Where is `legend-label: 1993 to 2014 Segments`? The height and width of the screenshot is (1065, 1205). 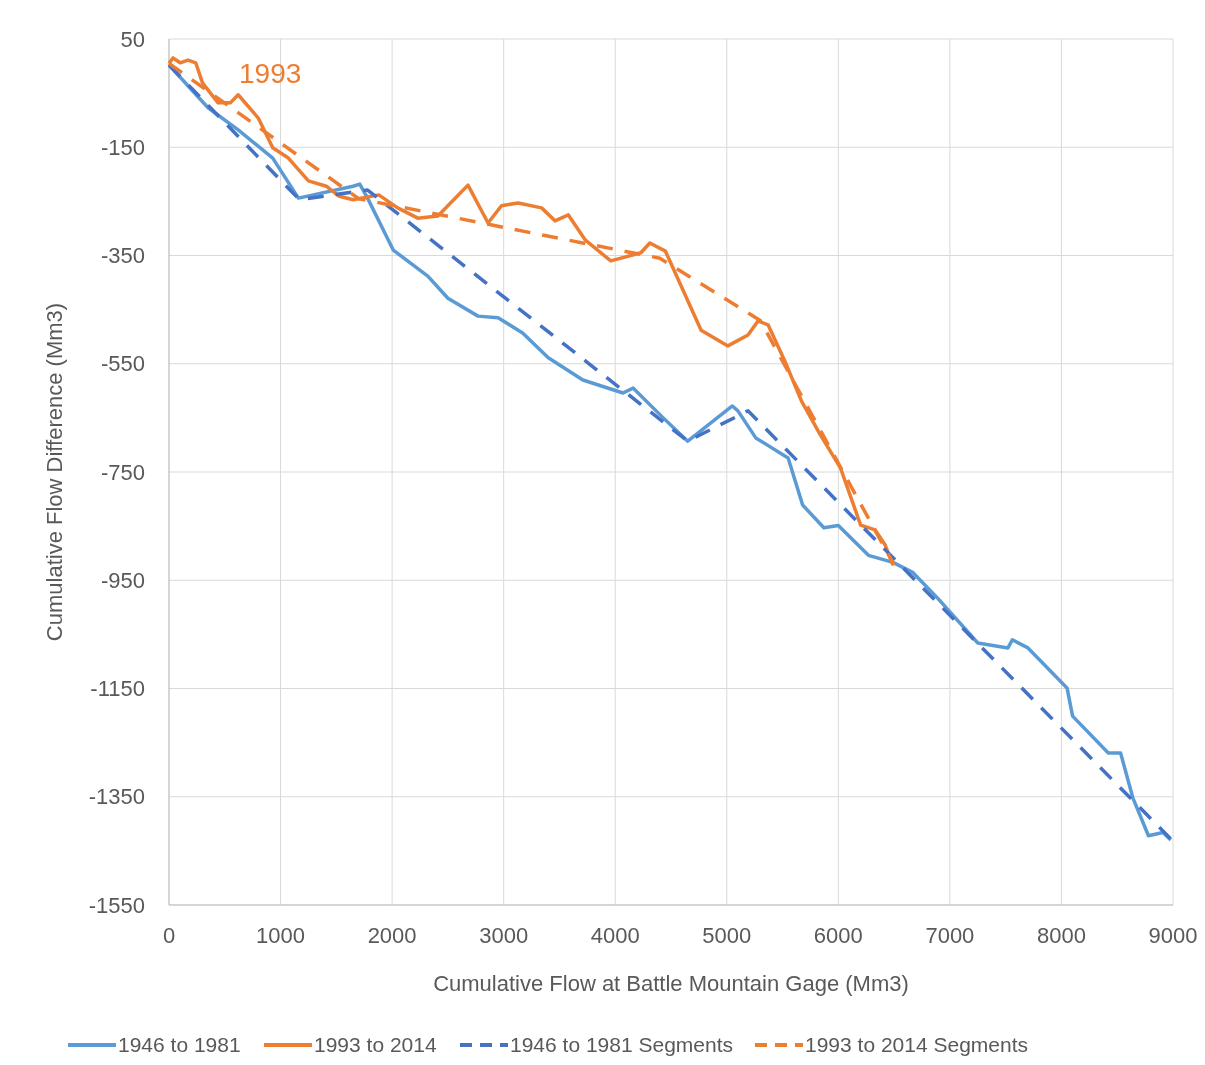
legend-label: 1993 to 2014 Segments is located at coordinates (917, 1045).